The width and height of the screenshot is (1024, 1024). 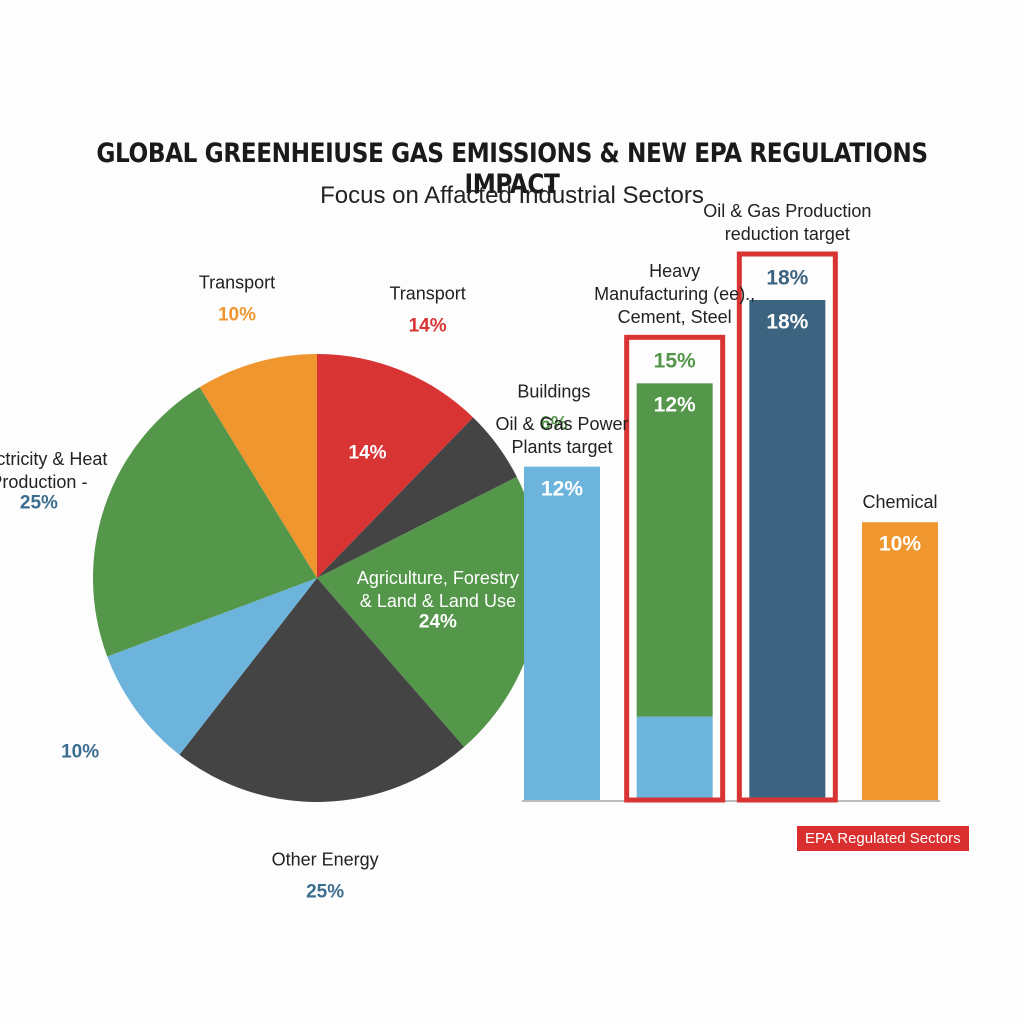 What do you see at coordinates (427, 326) in the screenshot?
I see `slice-value-label: 14%` at bounding box center [427, 326].